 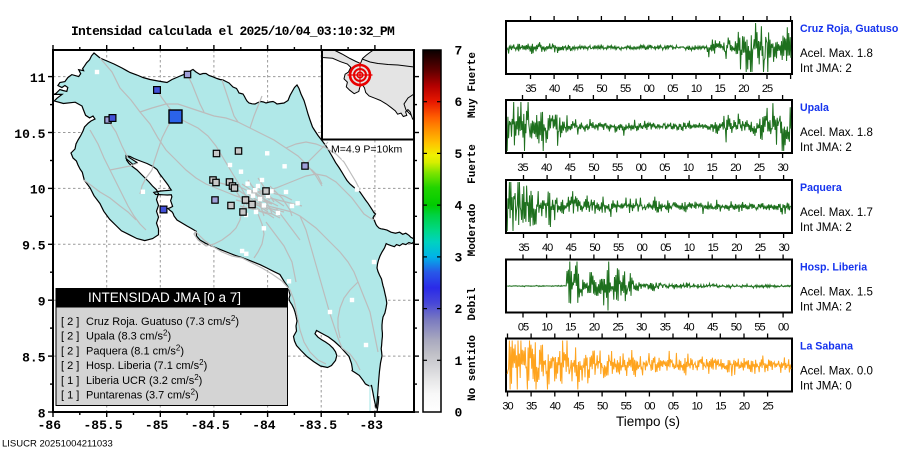 I want to click on svg-text: 5, so click(x=459, y=154).